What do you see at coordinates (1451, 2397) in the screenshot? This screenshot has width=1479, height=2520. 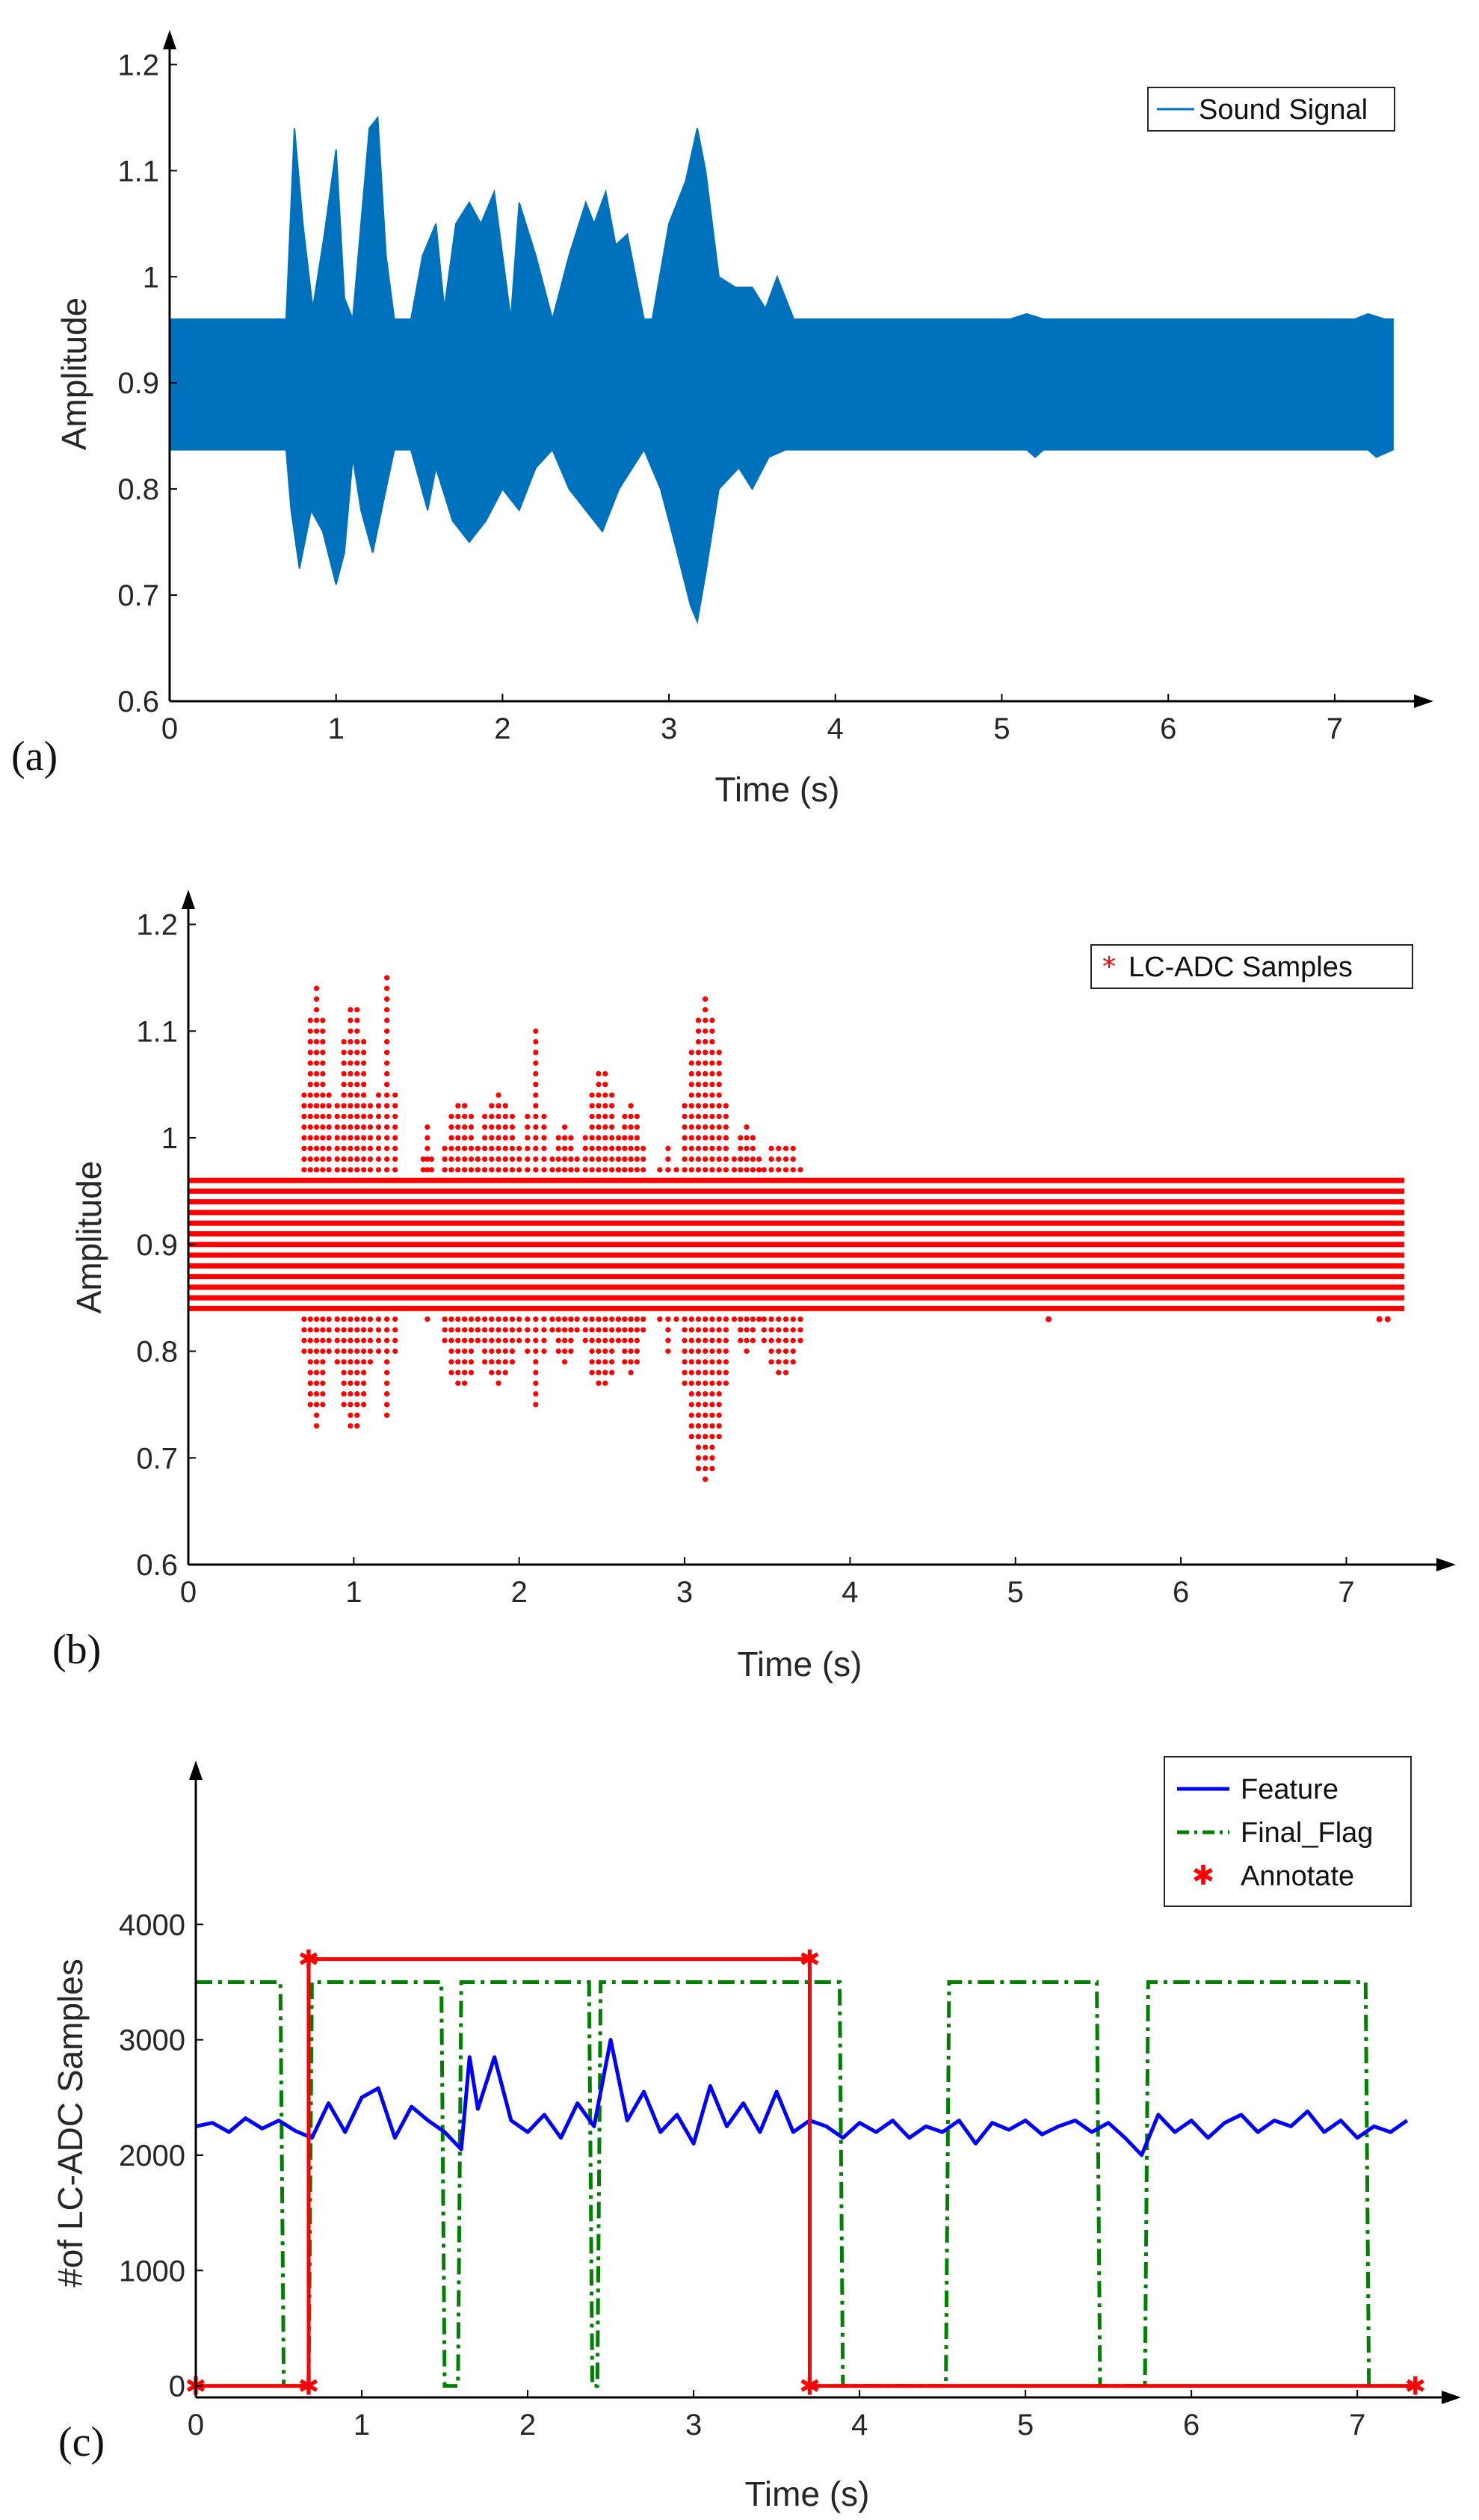 I see `panel-c-x-arrow` at bounding box center [1451, 2397].